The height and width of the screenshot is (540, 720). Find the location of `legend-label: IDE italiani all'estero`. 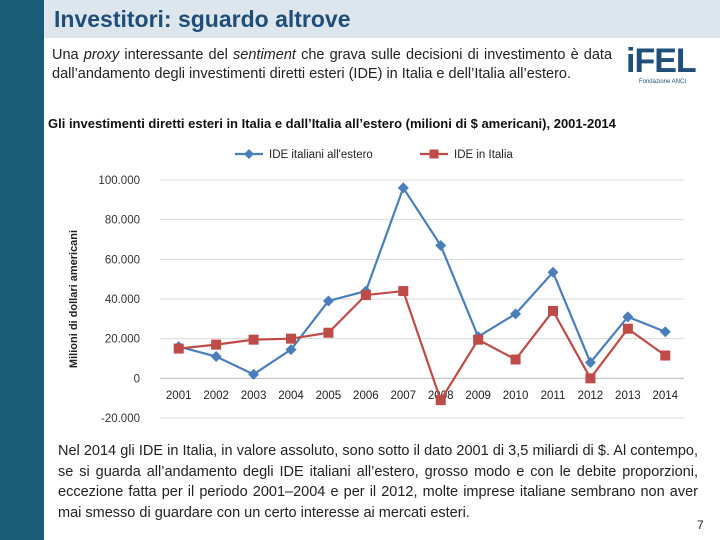

legend-label: IDE italiani all'estero is located at coordinates (321, 155).